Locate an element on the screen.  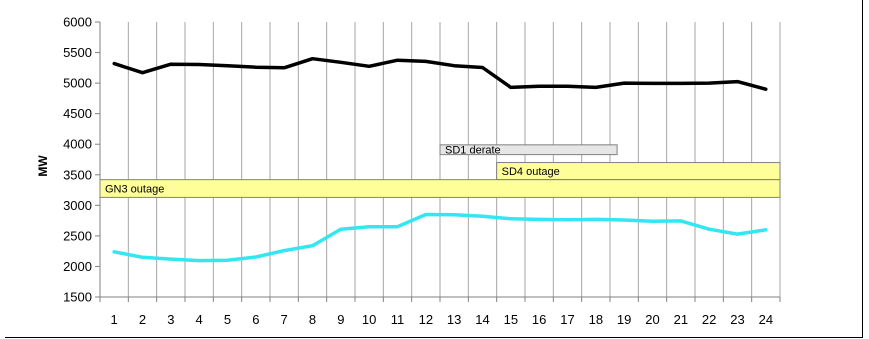
x-tick-label: 3 is located at coordinates (170, 319).